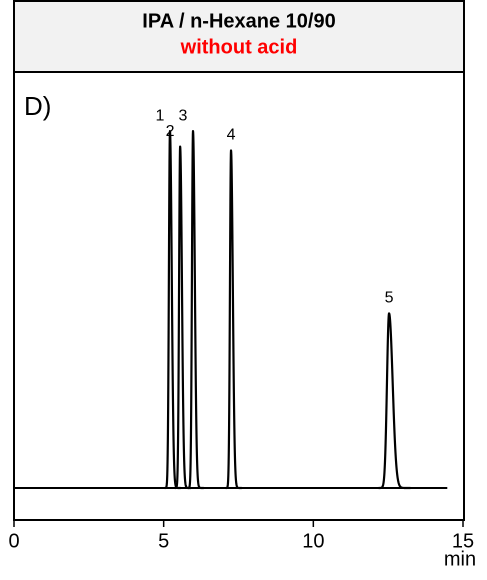 This screenshot has height=580, width=487. What do you see at coordinates (460, 559) in the screenshot?
I see `x-axis-label: min` at bounding box center [460, 559].